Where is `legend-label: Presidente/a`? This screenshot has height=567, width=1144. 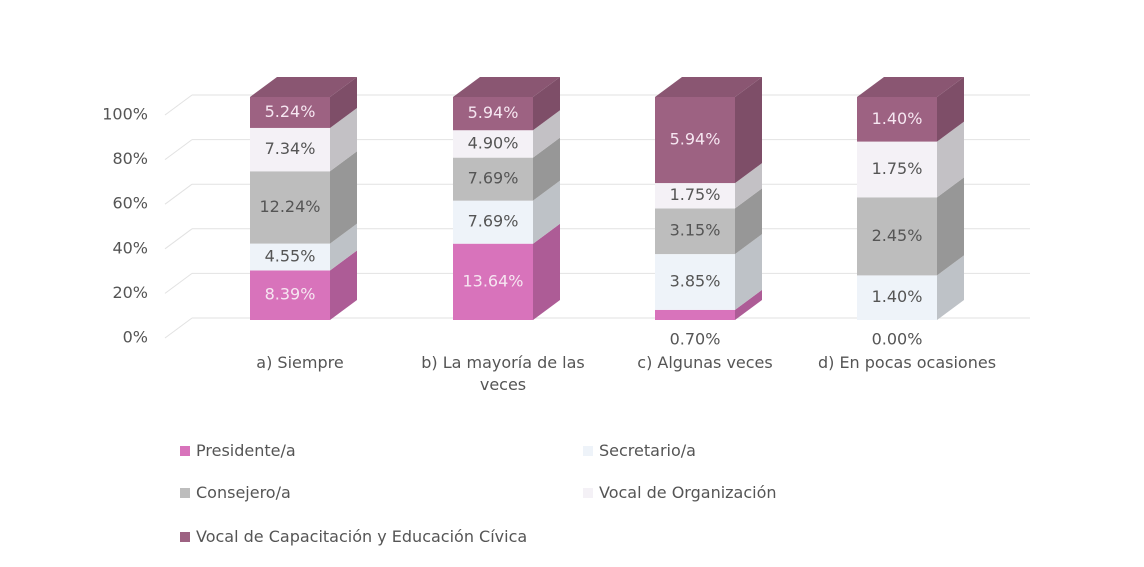
legend-label: Presidente/a is located at coordinates (246, 450).